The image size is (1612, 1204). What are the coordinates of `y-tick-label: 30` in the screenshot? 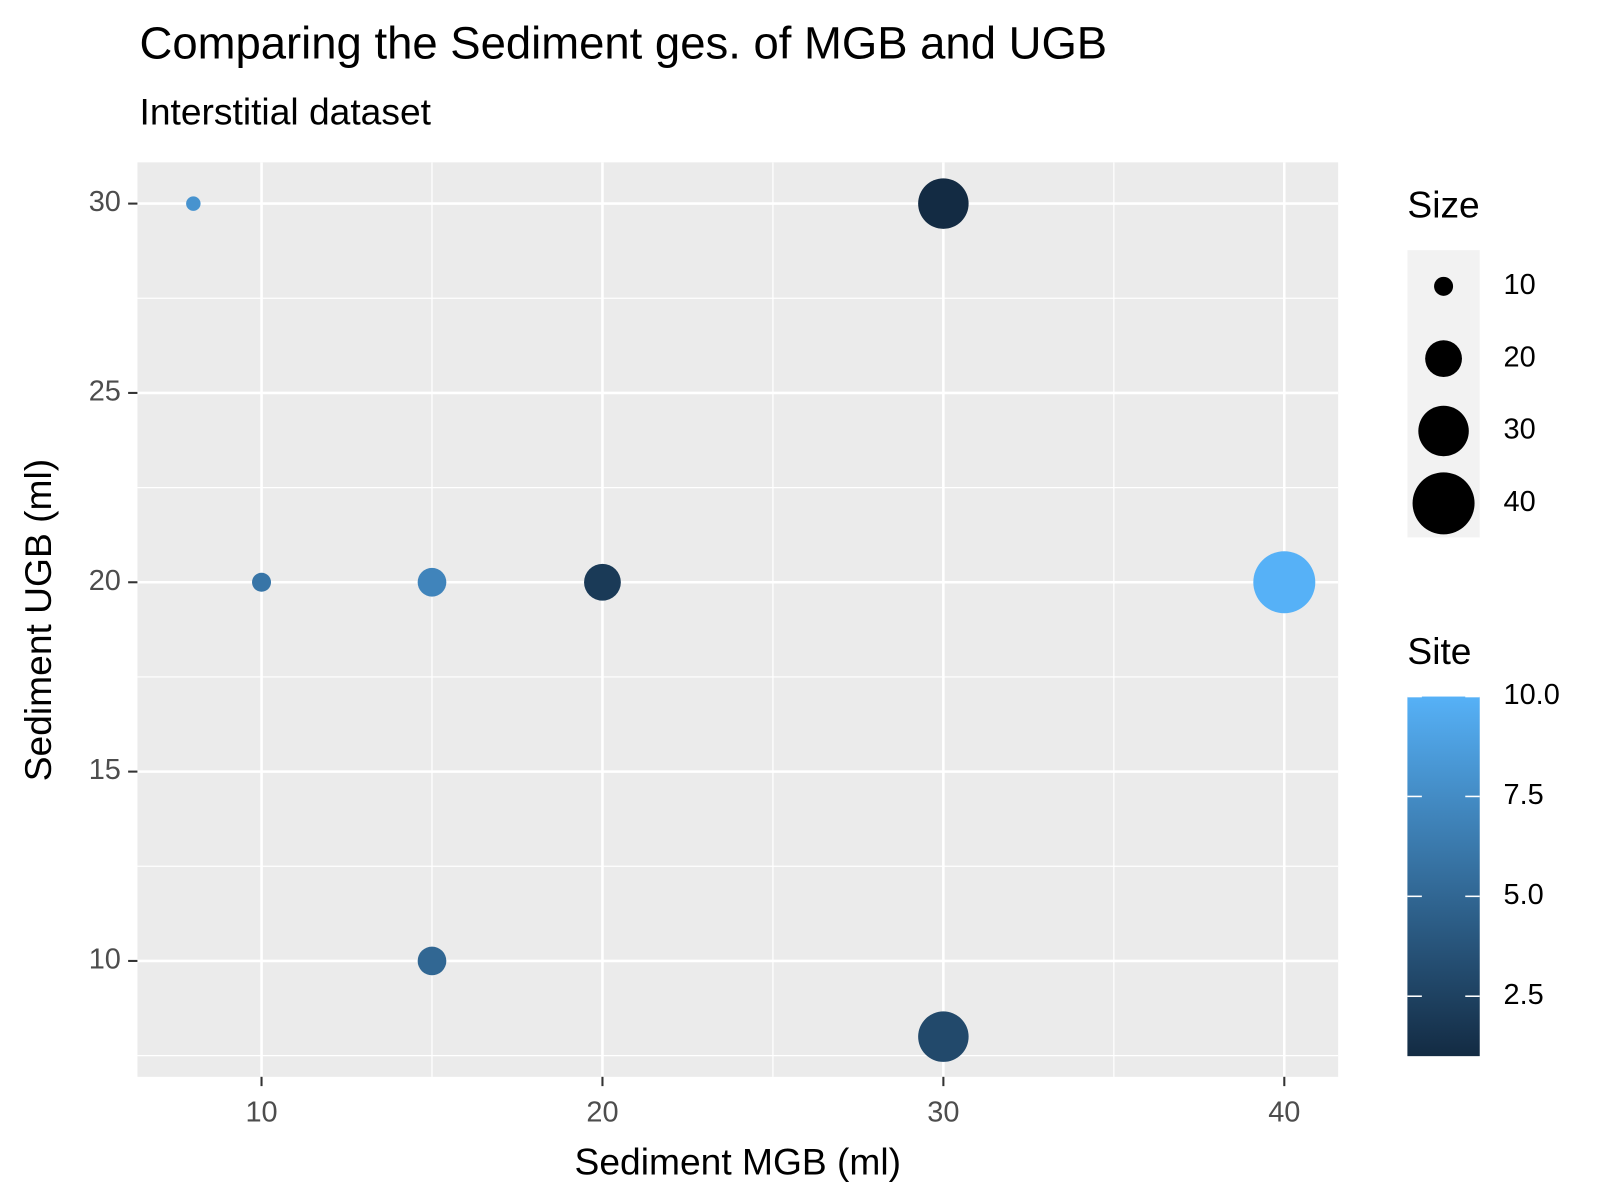 It's located at (105, 202).